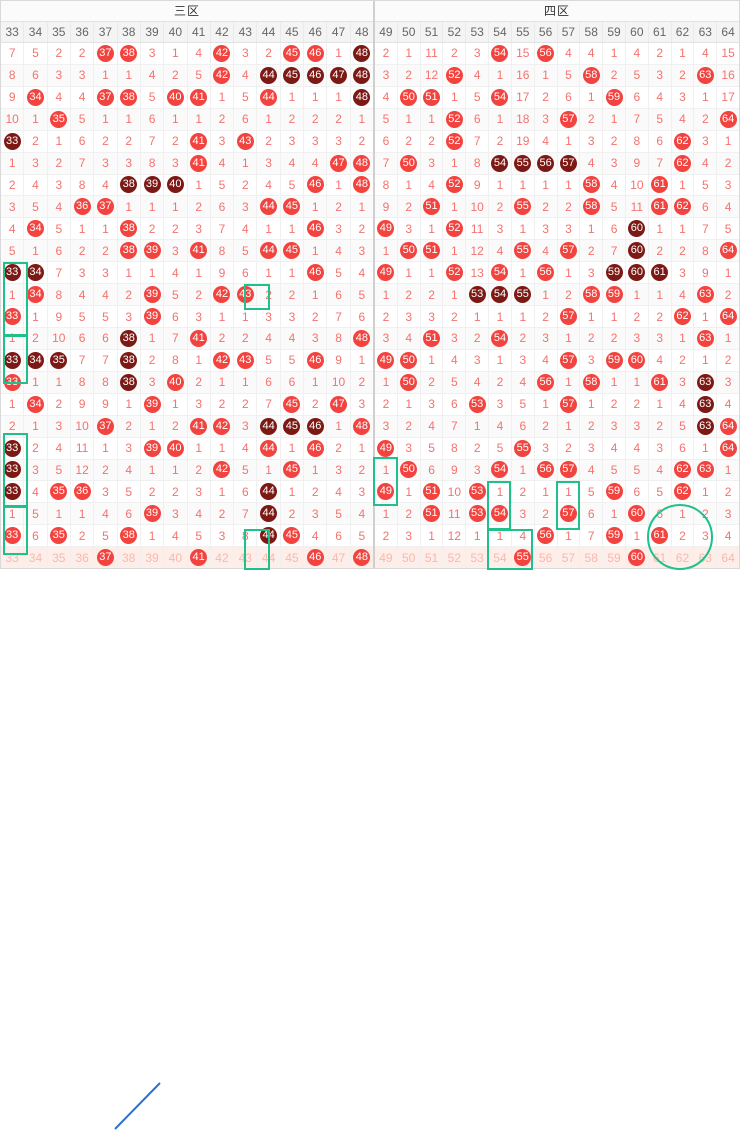  Describe the element at coordinates (683, 558) in the screenshot. I see `footer-number-cell: 62` at that location.